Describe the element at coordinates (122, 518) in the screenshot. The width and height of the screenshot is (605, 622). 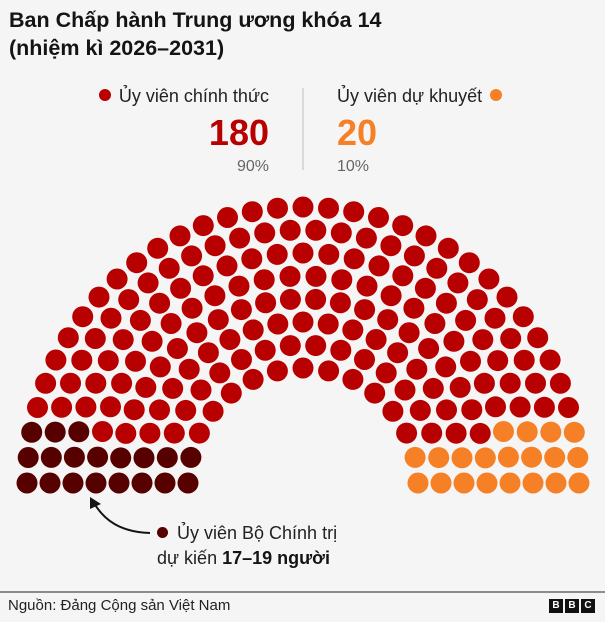
I see `annotation-arrow-icon` at that location.